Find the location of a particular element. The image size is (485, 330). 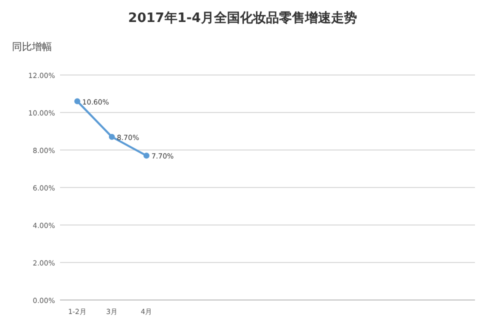

chart-title: 2017年1-4月全国化妆品零售增速走势 is located at coordinates (242, 18).